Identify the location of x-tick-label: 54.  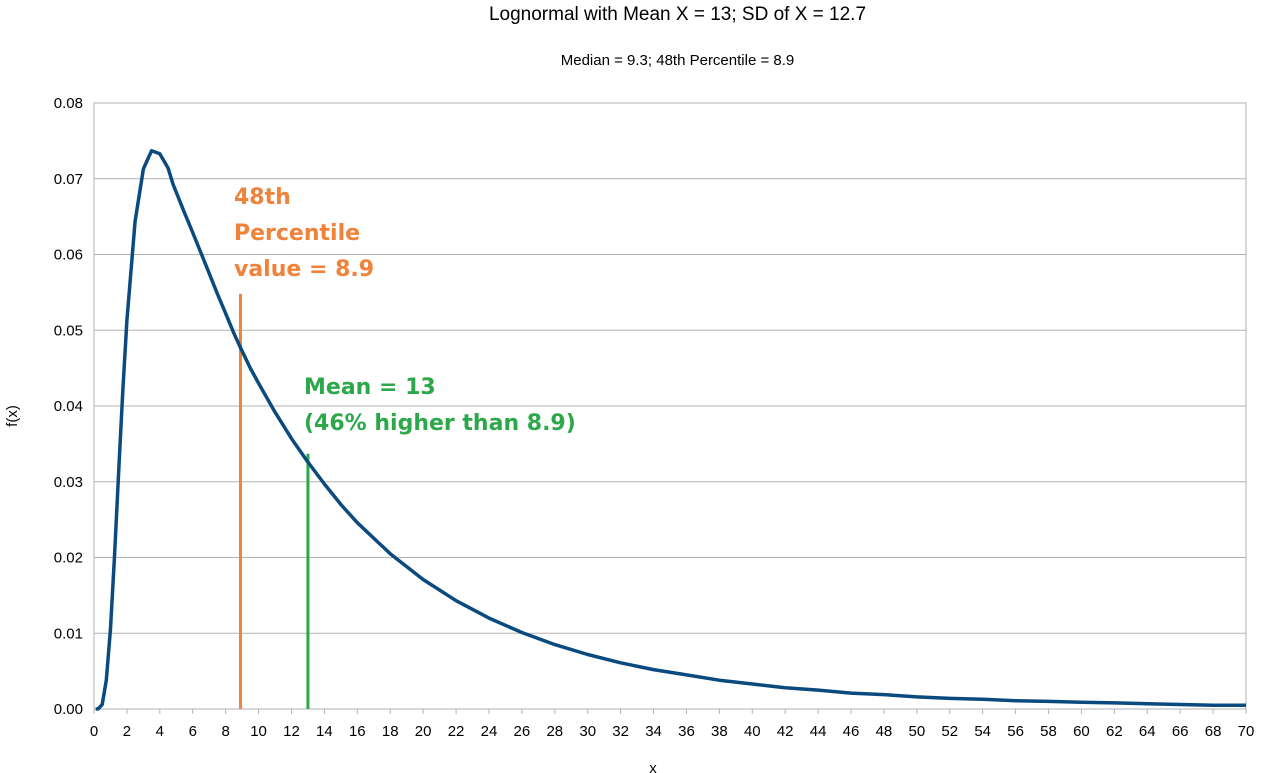
(982, 731).